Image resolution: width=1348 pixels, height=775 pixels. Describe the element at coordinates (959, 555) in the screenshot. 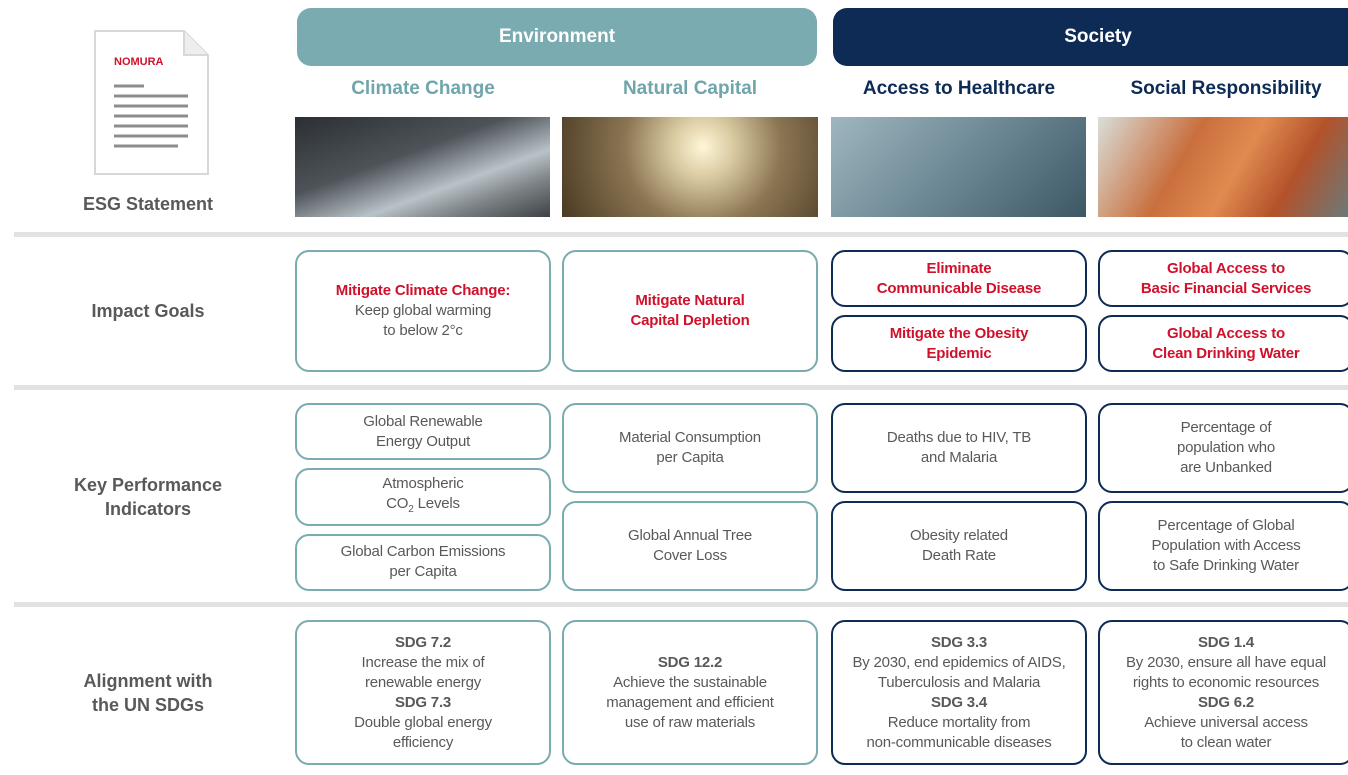

I see `kpi-text: Death Rate` at that location.